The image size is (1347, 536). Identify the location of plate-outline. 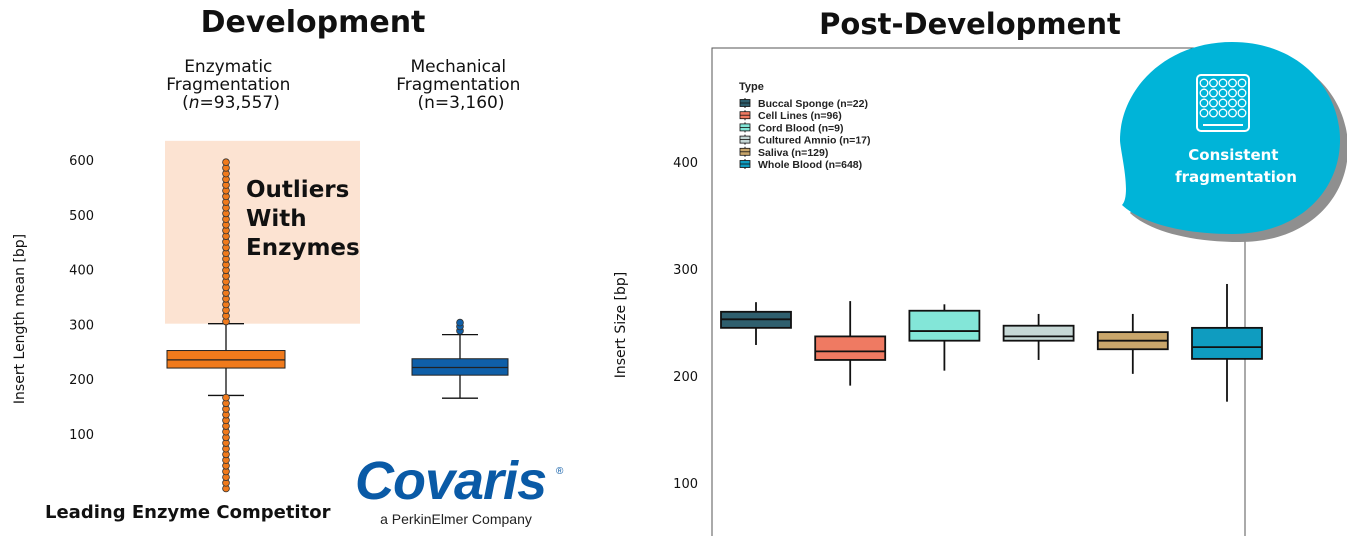
(1223, 103).